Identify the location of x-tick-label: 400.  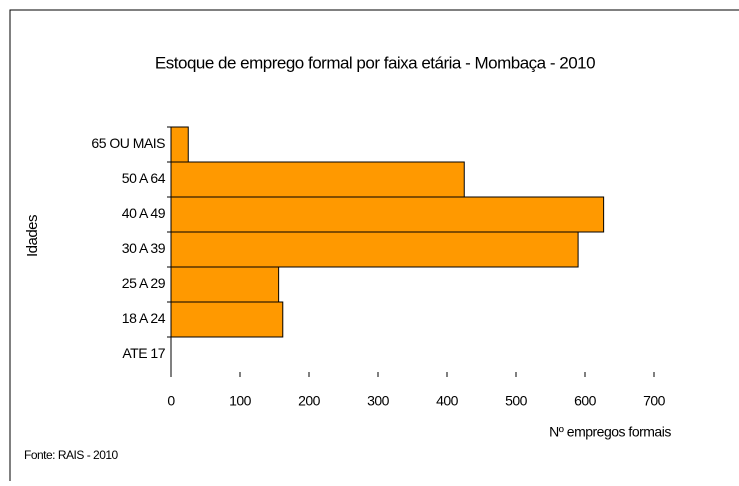
(447, 401).